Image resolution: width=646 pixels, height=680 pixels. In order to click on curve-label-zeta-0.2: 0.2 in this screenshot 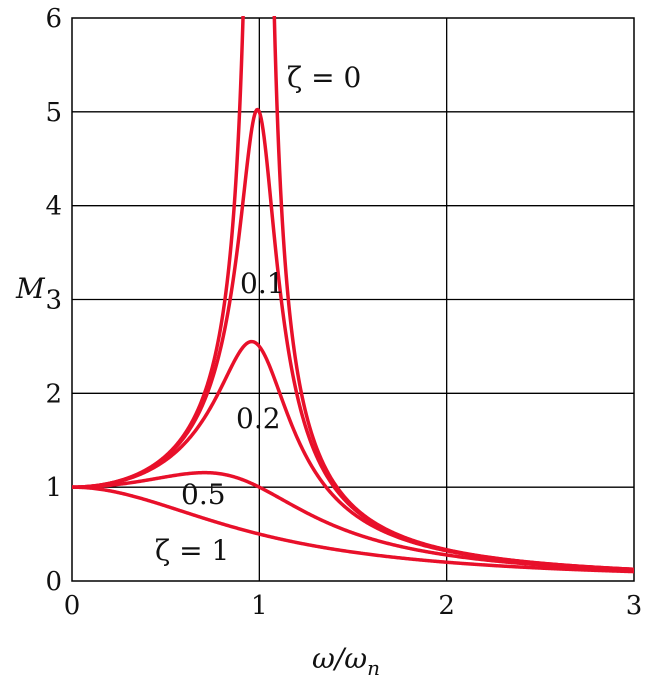, I will do `click(258, 418)`.